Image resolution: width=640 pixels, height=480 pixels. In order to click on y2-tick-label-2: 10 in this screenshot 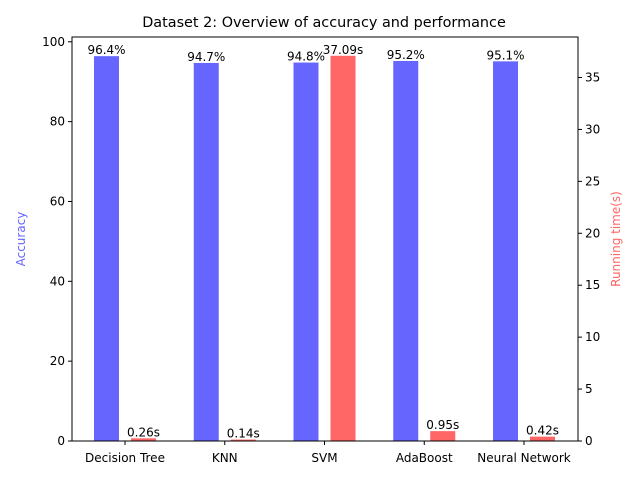, I will do `click(592, 337)`.